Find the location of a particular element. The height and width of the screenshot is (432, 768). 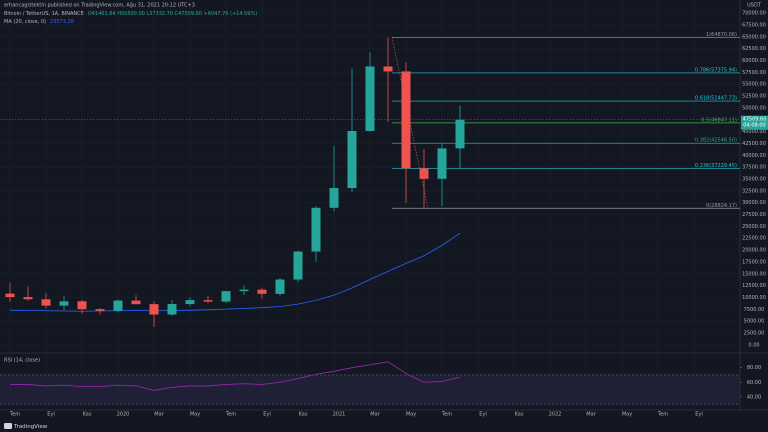

ma-legend: MA (20, close, 0) 23573.28 is located at coordinates (39, 22).